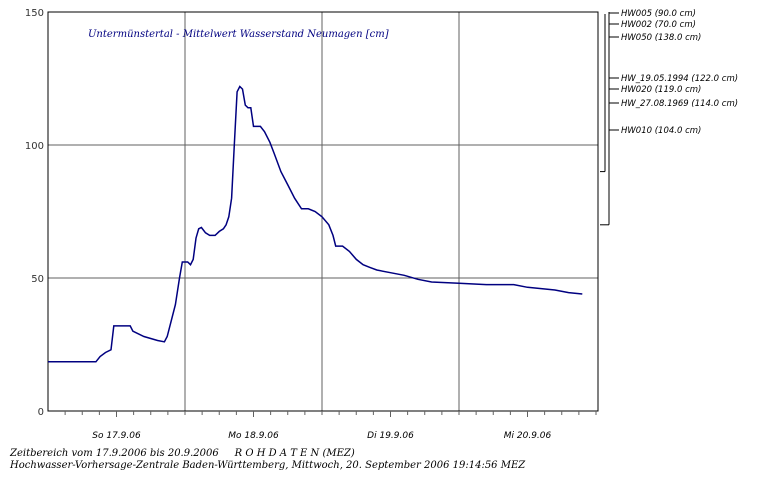 Image resolution: width=768 pixels, height=480 pixels. Describe the element at coordinates (116, 436) in the screenshot. I see `x-tick-label: So 17.9.06` at that location.